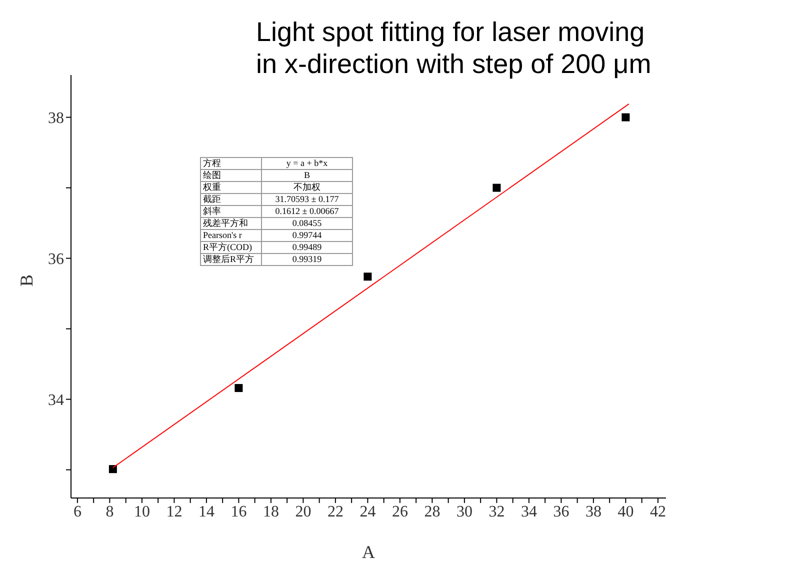  Describe the element at coordinates (270, 511) in the screenshot. I see `x-tick-label: 18` at that location.